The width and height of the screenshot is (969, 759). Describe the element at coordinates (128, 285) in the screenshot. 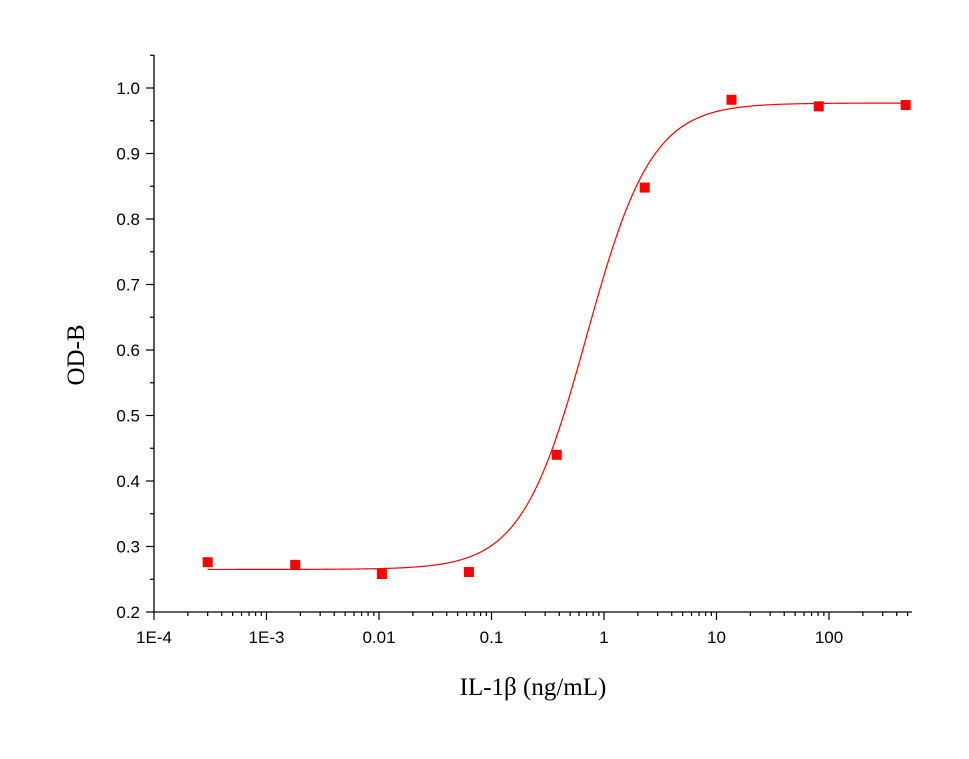

I see `y-tick-label: 0.7` at that location.